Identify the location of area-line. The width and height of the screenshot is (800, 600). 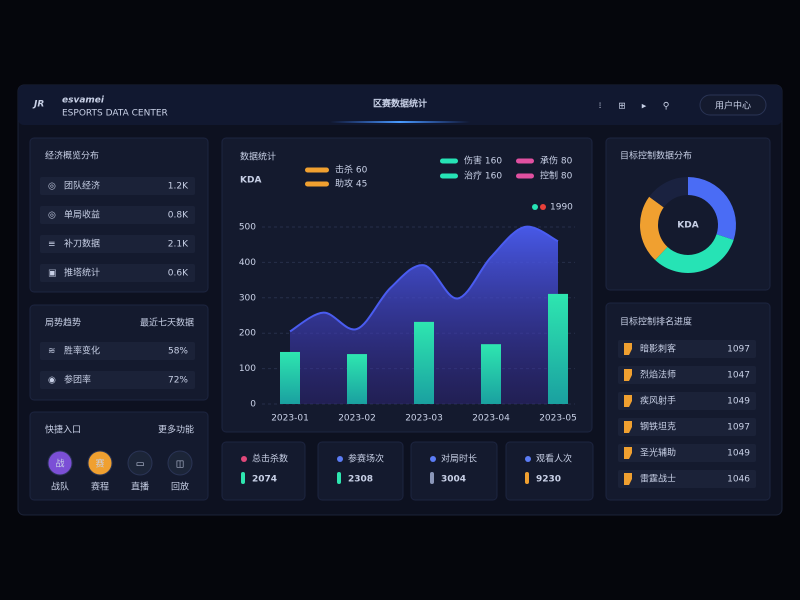
(424, 279).